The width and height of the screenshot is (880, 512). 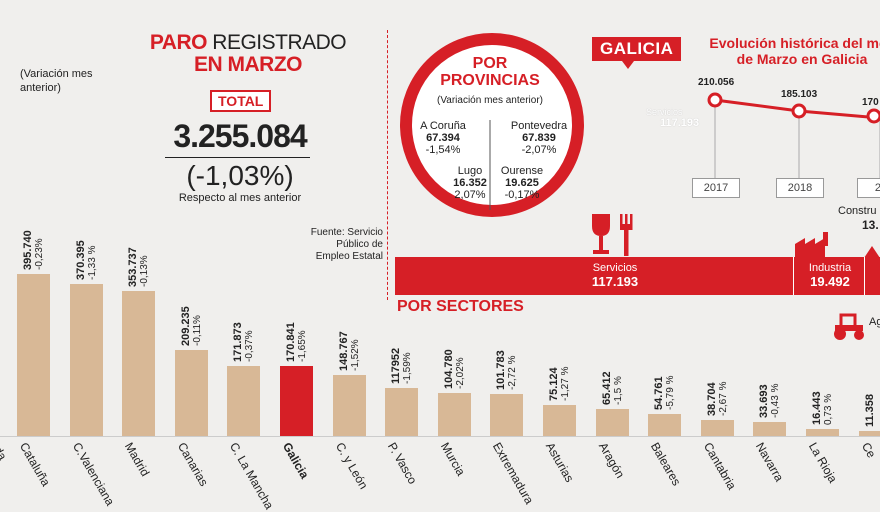 What do you see at coordinates (665, 464) in the screenshot?
I see `category-label: Baleares` at bounding box center [665, 464].